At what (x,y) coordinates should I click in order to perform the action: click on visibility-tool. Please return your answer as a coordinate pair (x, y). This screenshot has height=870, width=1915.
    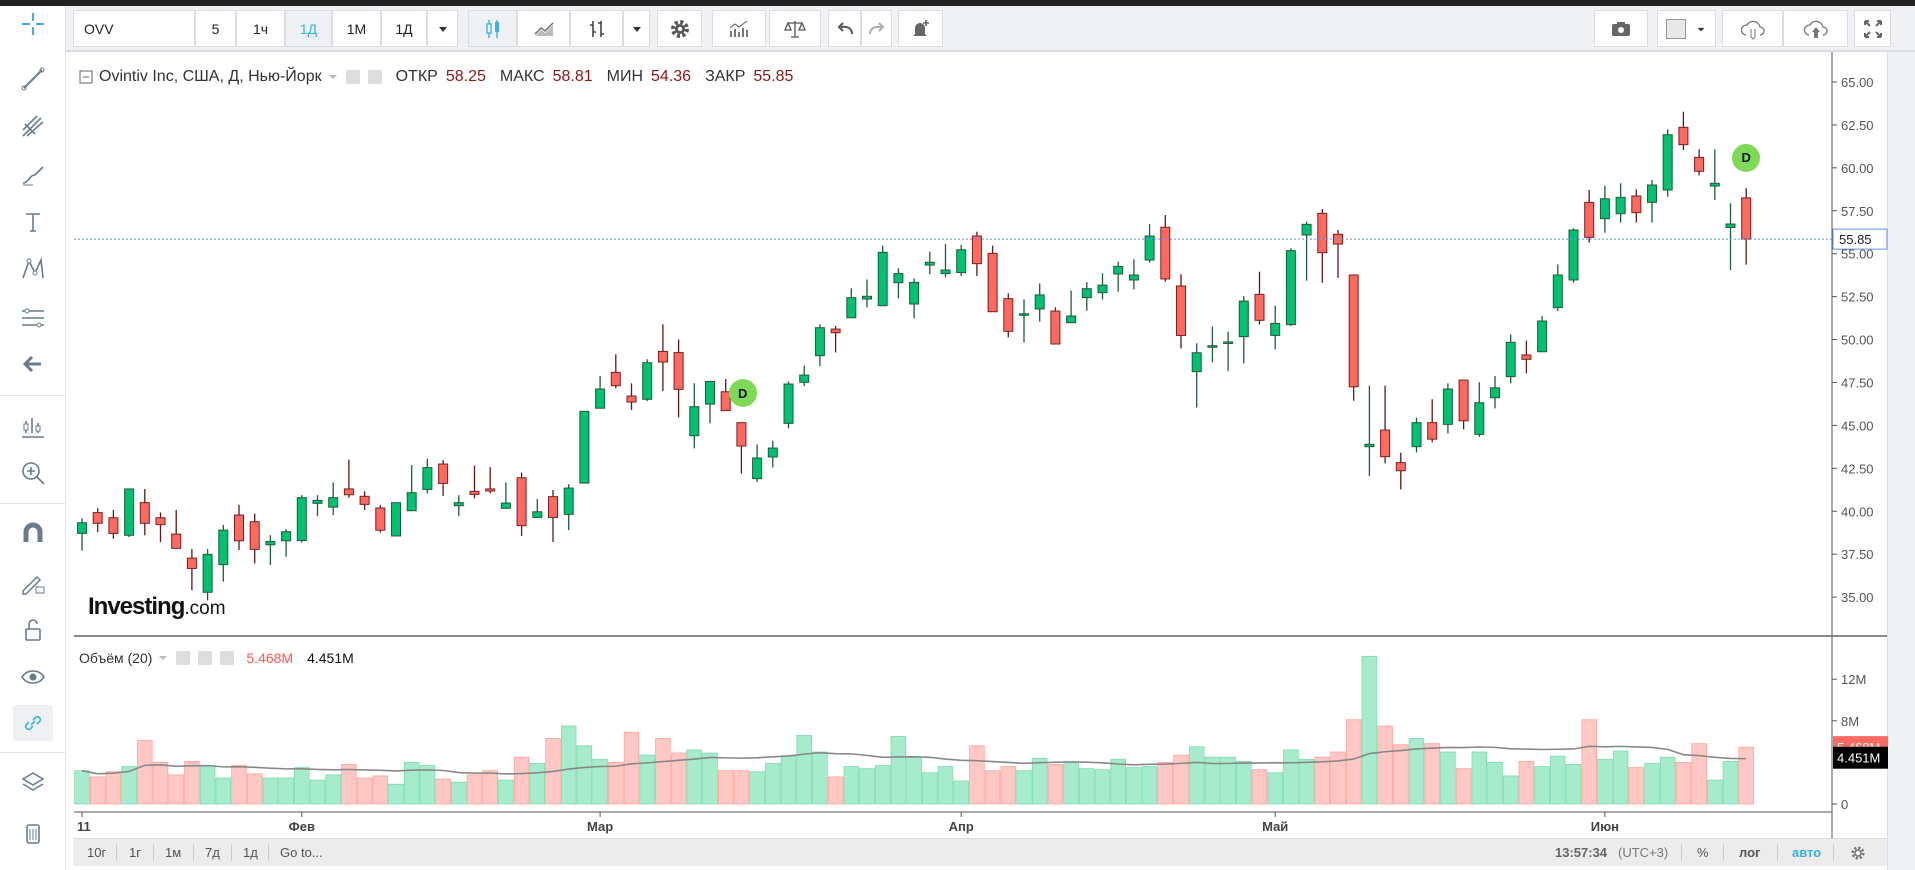
    Looking at the image, I should click on (33, 677).